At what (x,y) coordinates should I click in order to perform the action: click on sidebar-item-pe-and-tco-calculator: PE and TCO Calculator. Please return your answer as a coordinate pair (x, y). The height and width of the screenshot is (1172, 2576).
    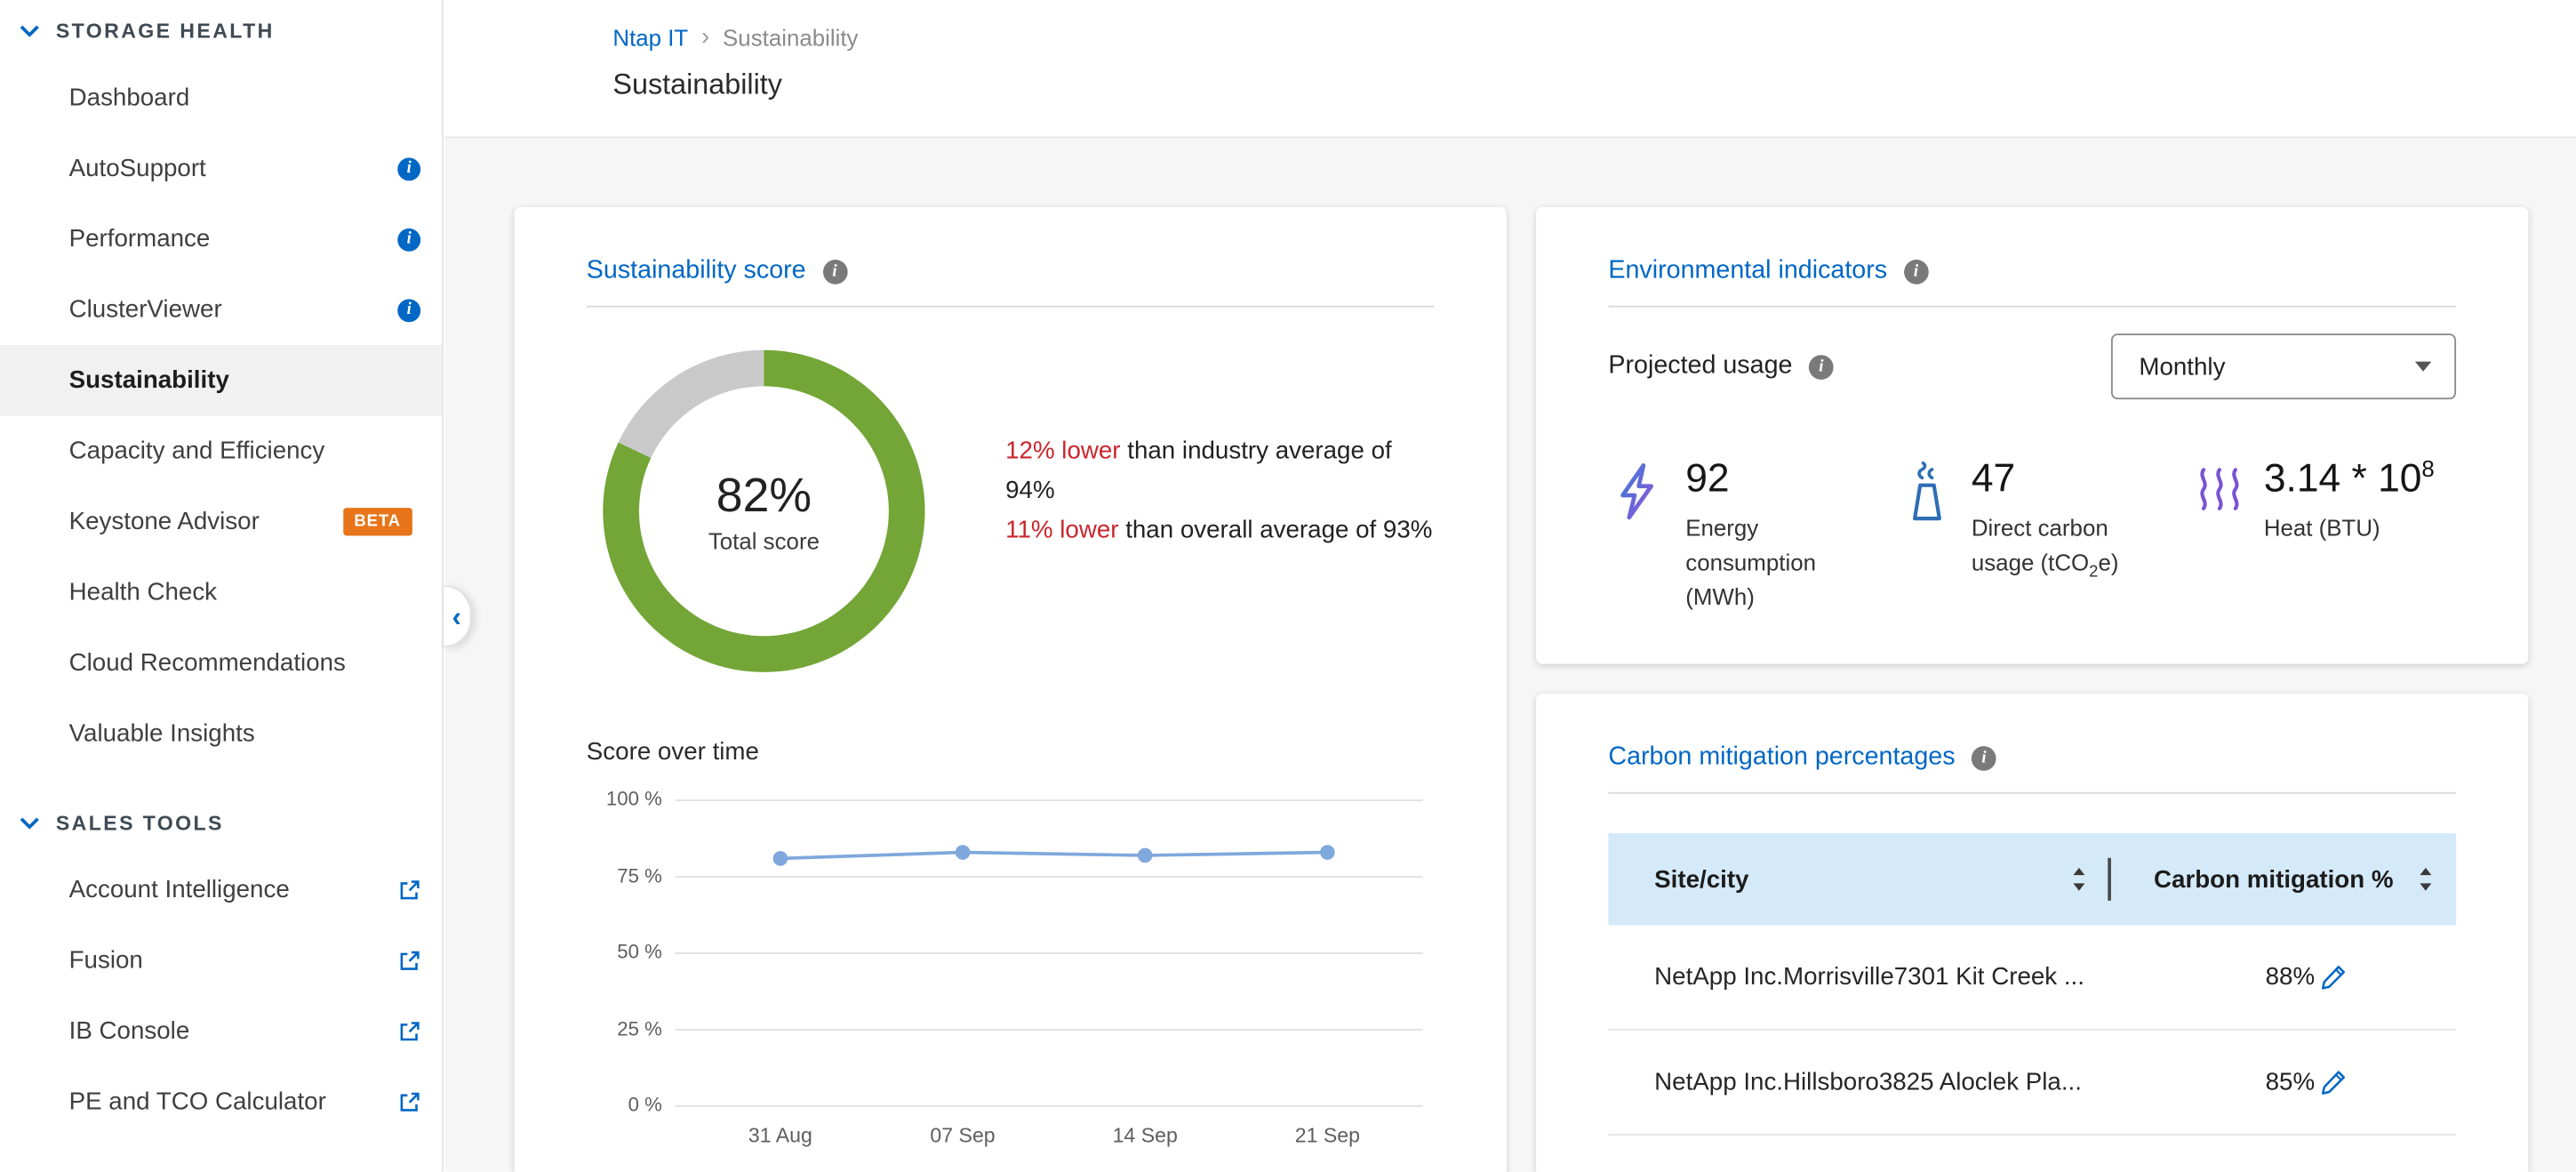
    Looking at the image, I should click on (221, 1101).